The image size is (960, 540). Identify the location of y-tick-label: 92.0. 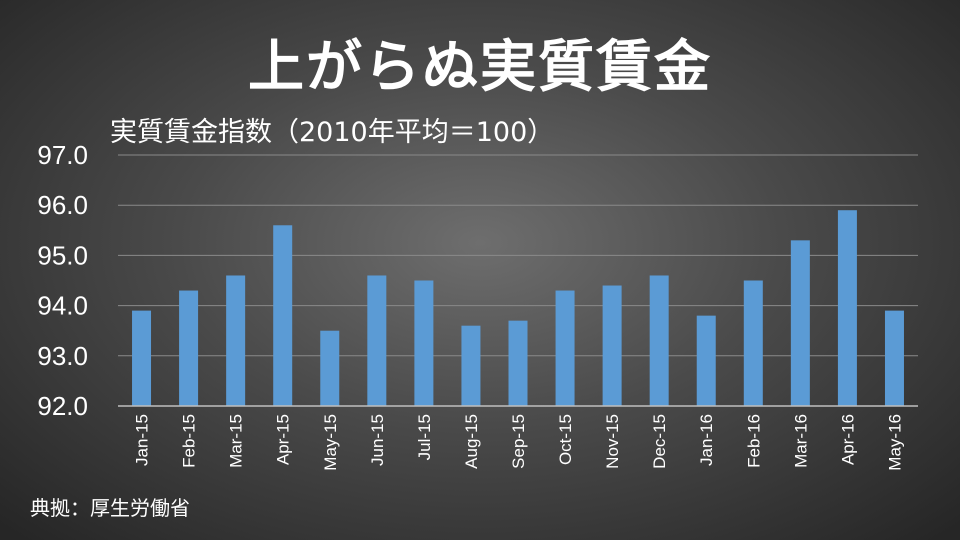
(62, 406).